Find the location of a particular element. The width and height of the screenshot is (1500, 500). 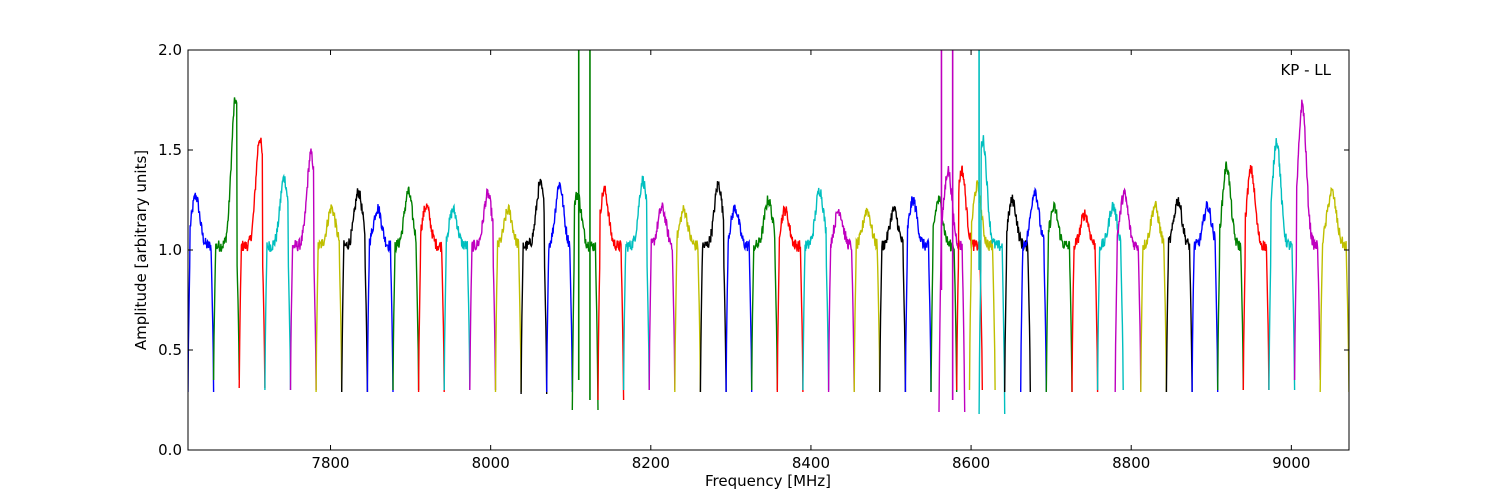

y-tick-label-1: 0.5 is located at coordinates (170, 350).